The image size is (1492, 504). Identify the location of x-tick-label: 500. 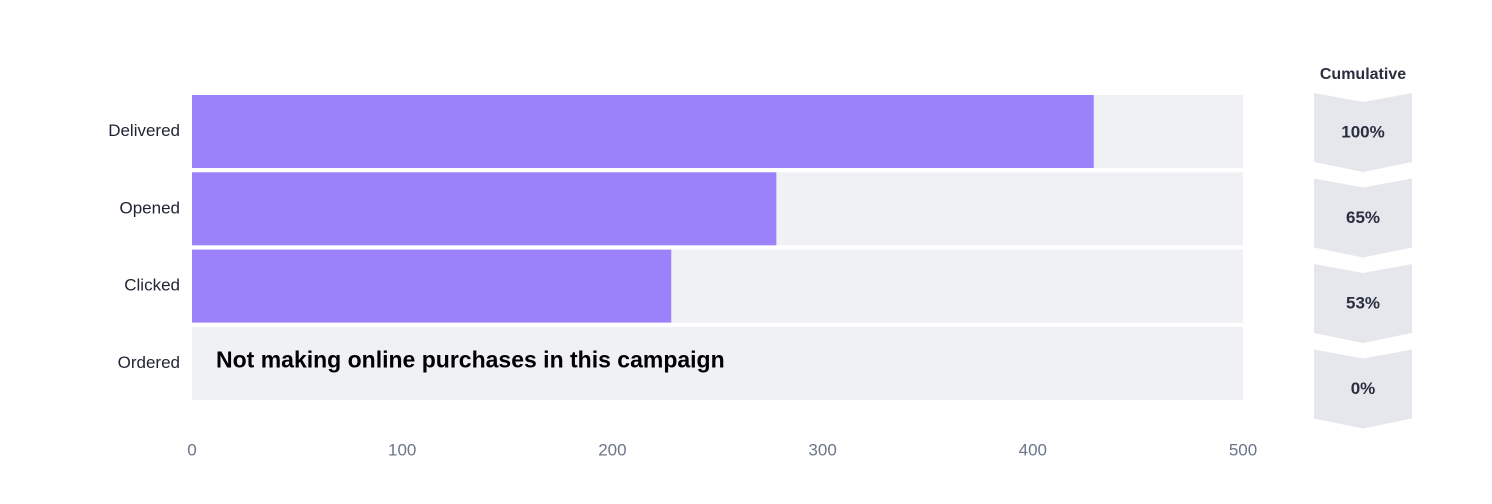
(1243, 449).